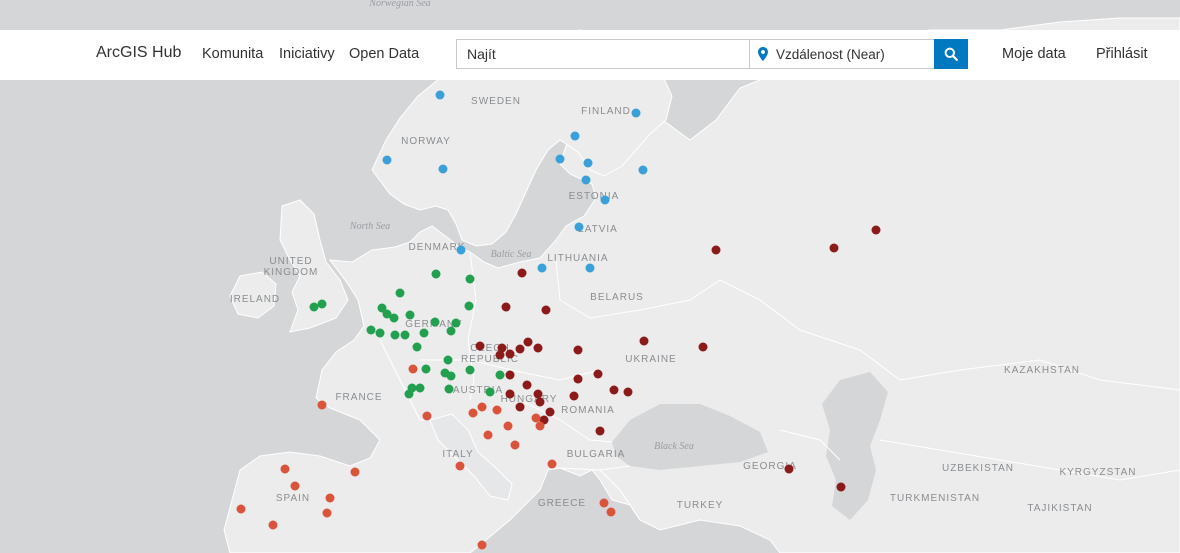  I want to click on brand-logo-text: ArcGIS Hub, so click(139, 52).